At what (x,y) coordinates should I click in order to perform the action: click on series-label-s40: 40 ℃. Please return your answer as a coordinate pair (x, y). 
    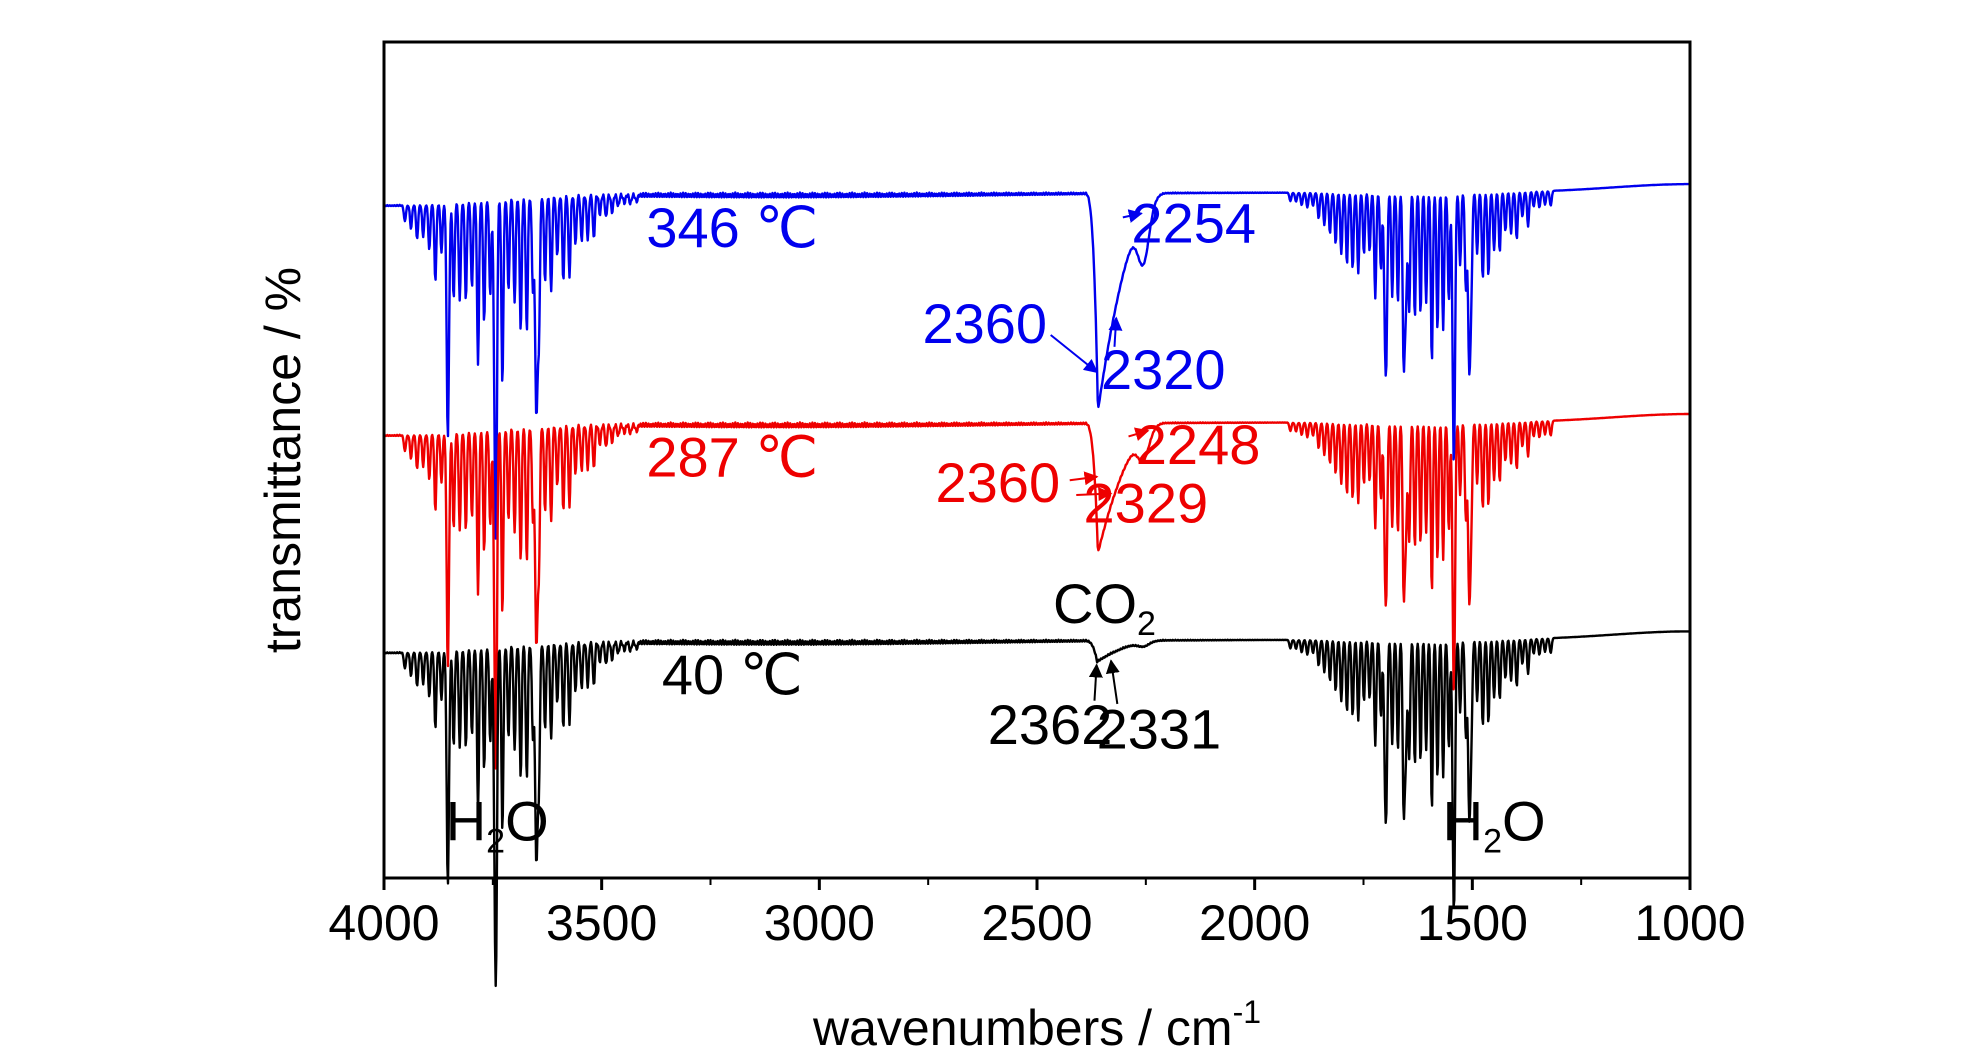
    Looking at the image, I should click on (732, 674).